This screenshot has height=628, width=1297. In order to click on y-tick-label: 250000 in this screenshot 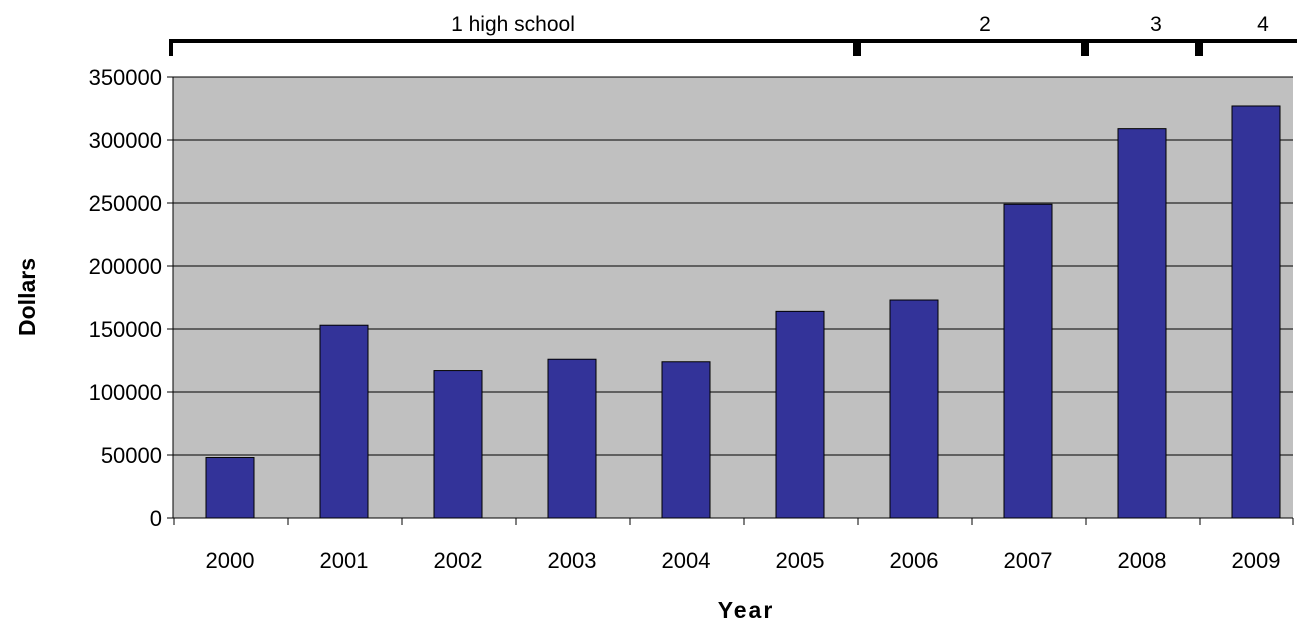, I will do `click(125, 203)`.